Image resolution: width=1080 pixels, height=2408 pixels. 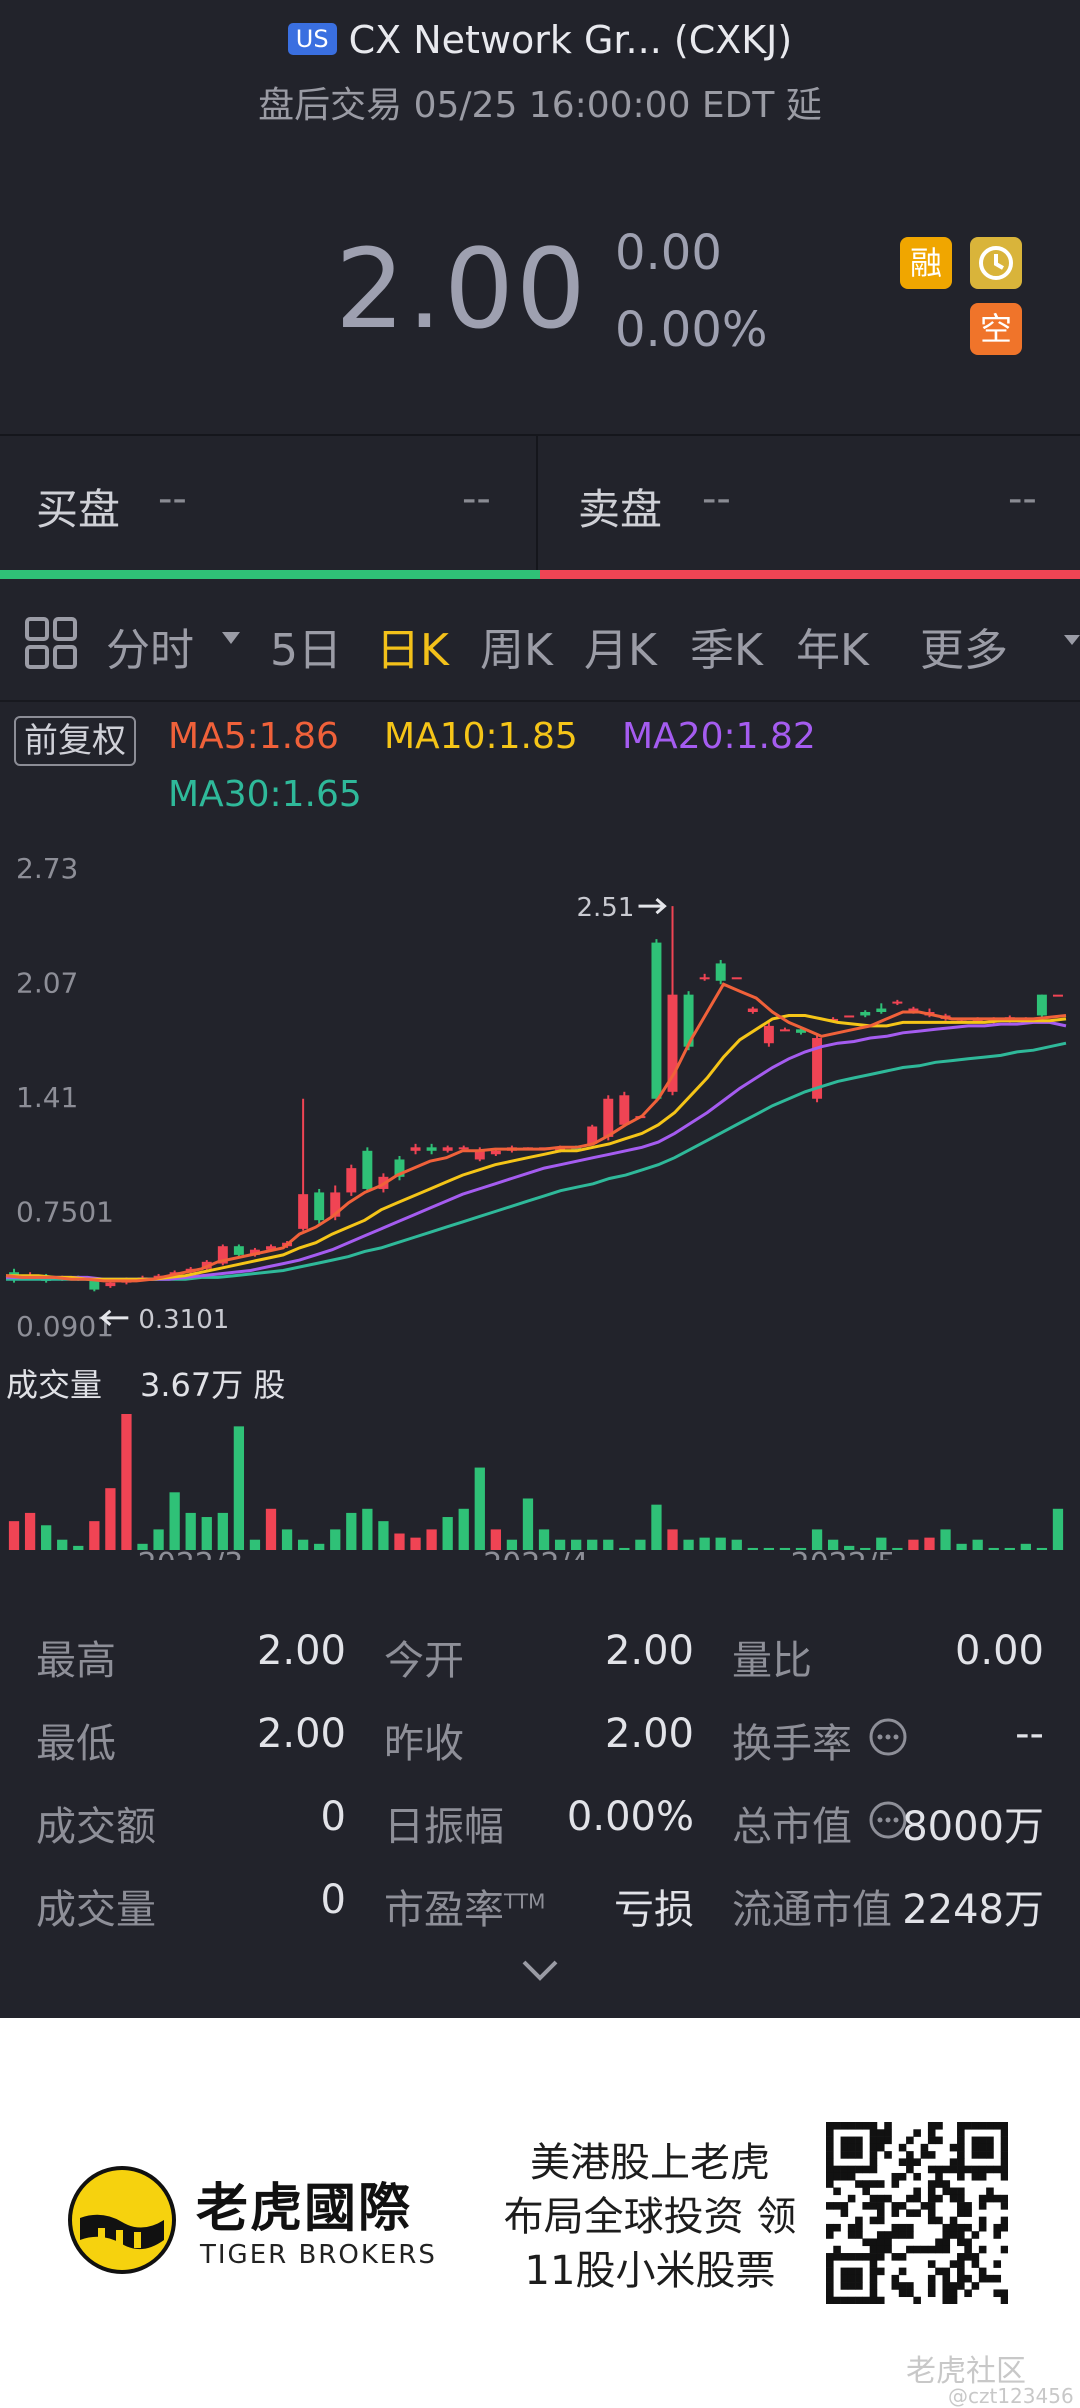 What do you see at coordinates (996, 263) in the screenshot?
I see `history-icon` at bounding box center [996, 263].